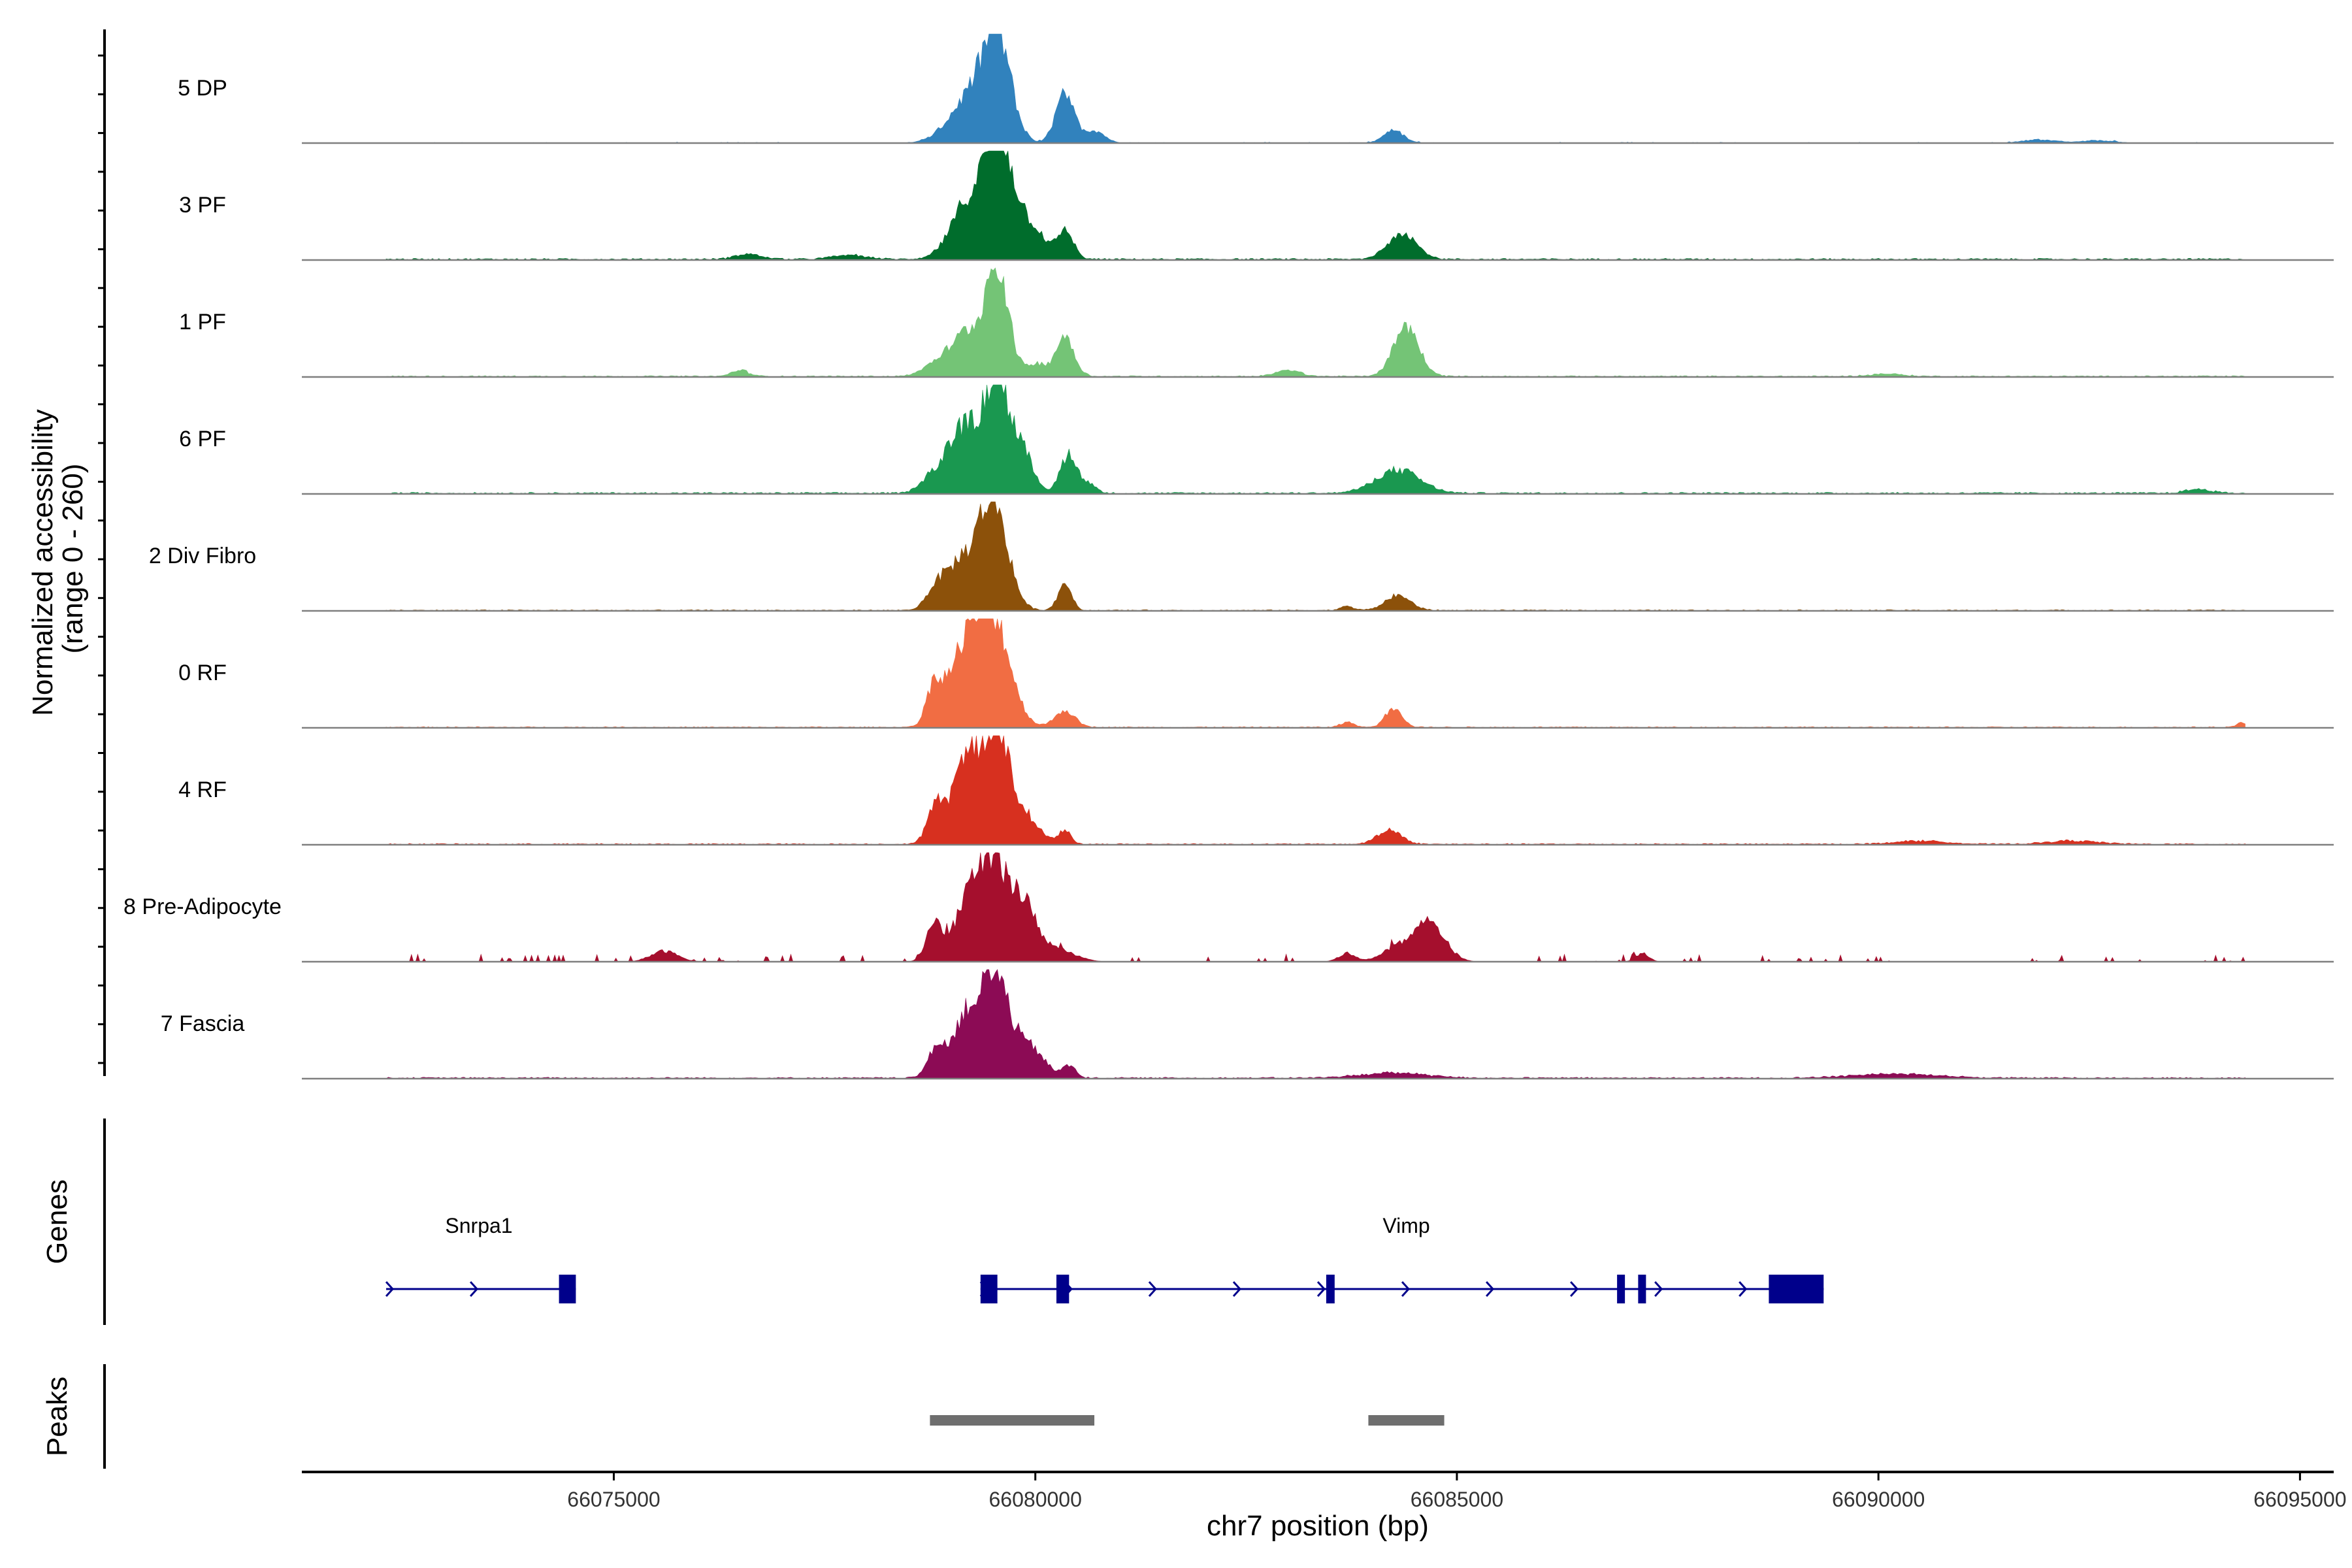 The image size is (2352, 1568). I want to click on track-8-pre-adipocyte: 8 Pre-Adipocyte, so click(1228, 907).